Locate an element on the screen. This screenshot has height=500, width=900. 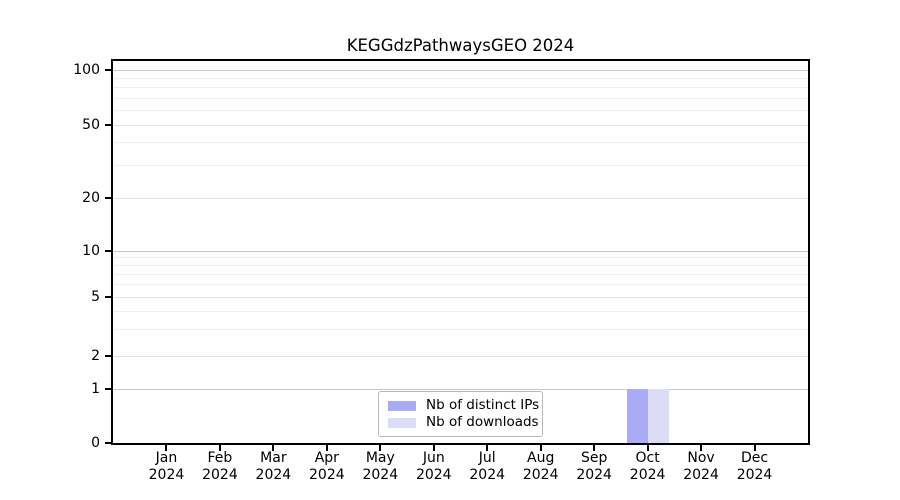
x-tick-label: May 2024 is located at coordinates (380, 466).